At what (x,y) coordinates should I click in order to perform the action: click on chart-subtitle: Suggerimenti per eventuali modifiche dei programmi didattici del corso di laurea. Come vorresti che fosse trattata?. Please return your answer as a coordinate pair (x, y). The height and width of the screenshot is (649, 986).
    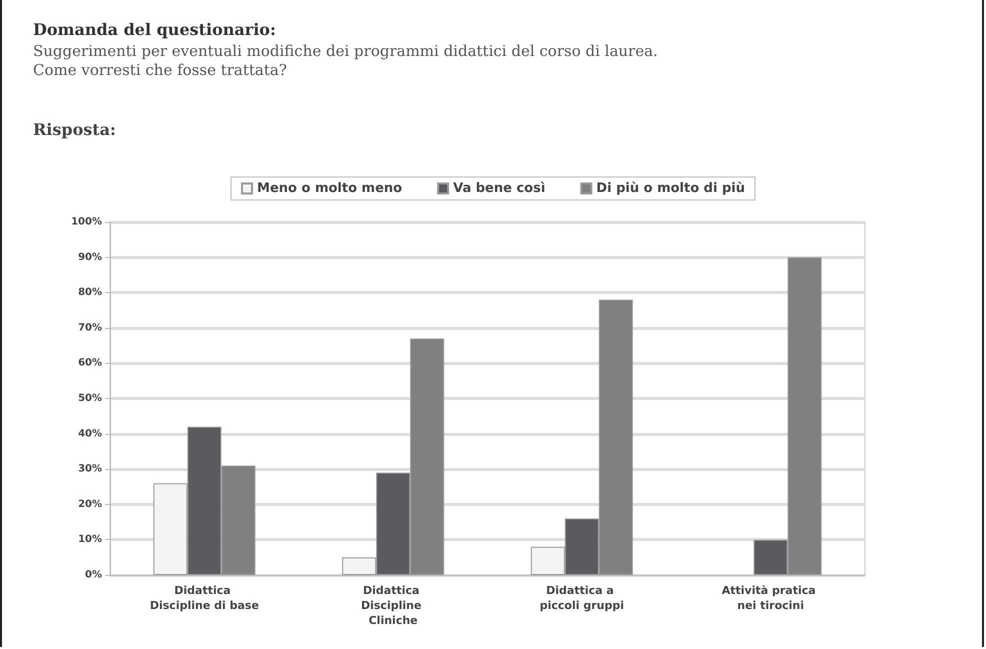
    Looking at the image, I should click on (345, 61).